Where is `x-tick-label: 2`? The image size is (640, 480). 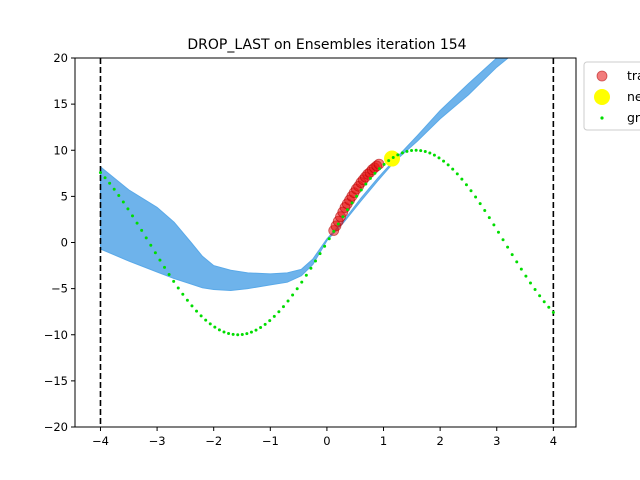
x-tick-label: 2 is located at coordinates (439, 441).